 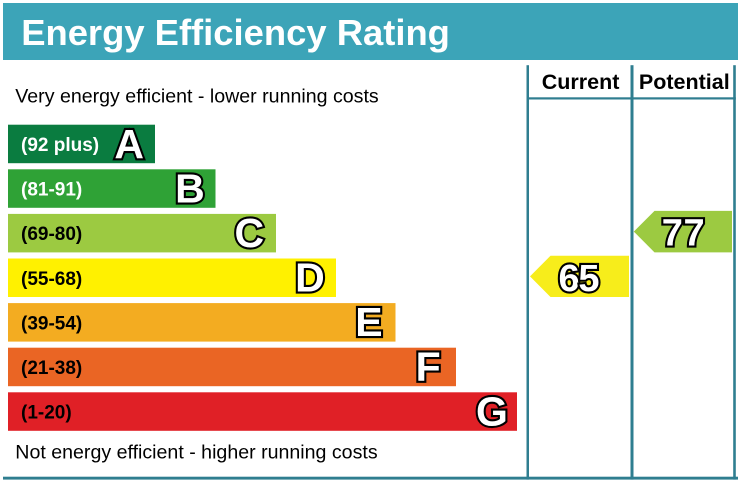 I want to click on svg-text: (92 plus), so click(x=60, y=145).